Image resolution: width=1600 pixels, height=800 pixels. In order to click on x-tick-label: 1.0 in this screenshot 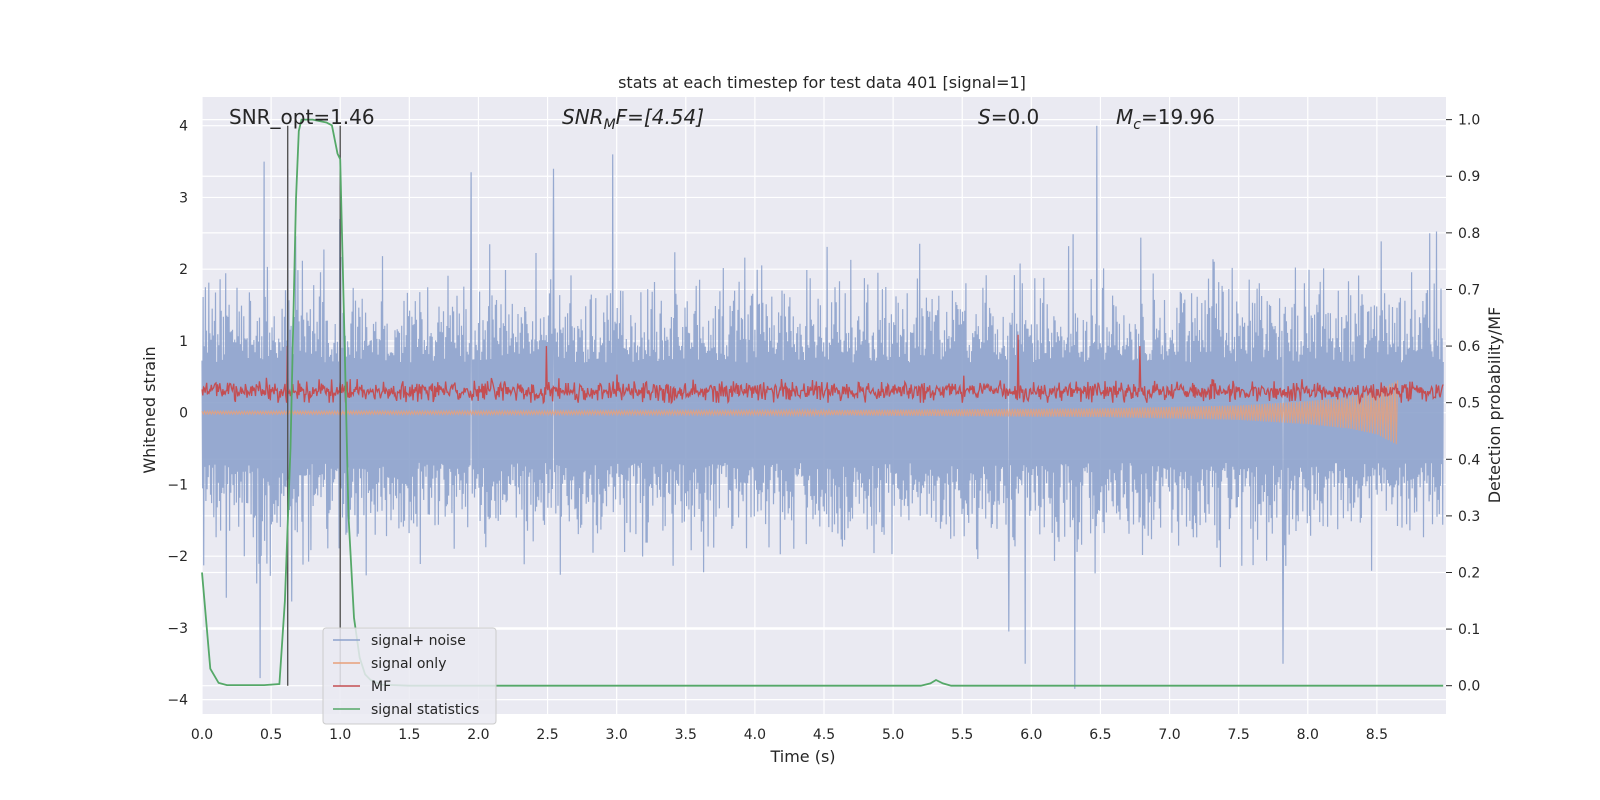, I will do `click(340, 735)`.